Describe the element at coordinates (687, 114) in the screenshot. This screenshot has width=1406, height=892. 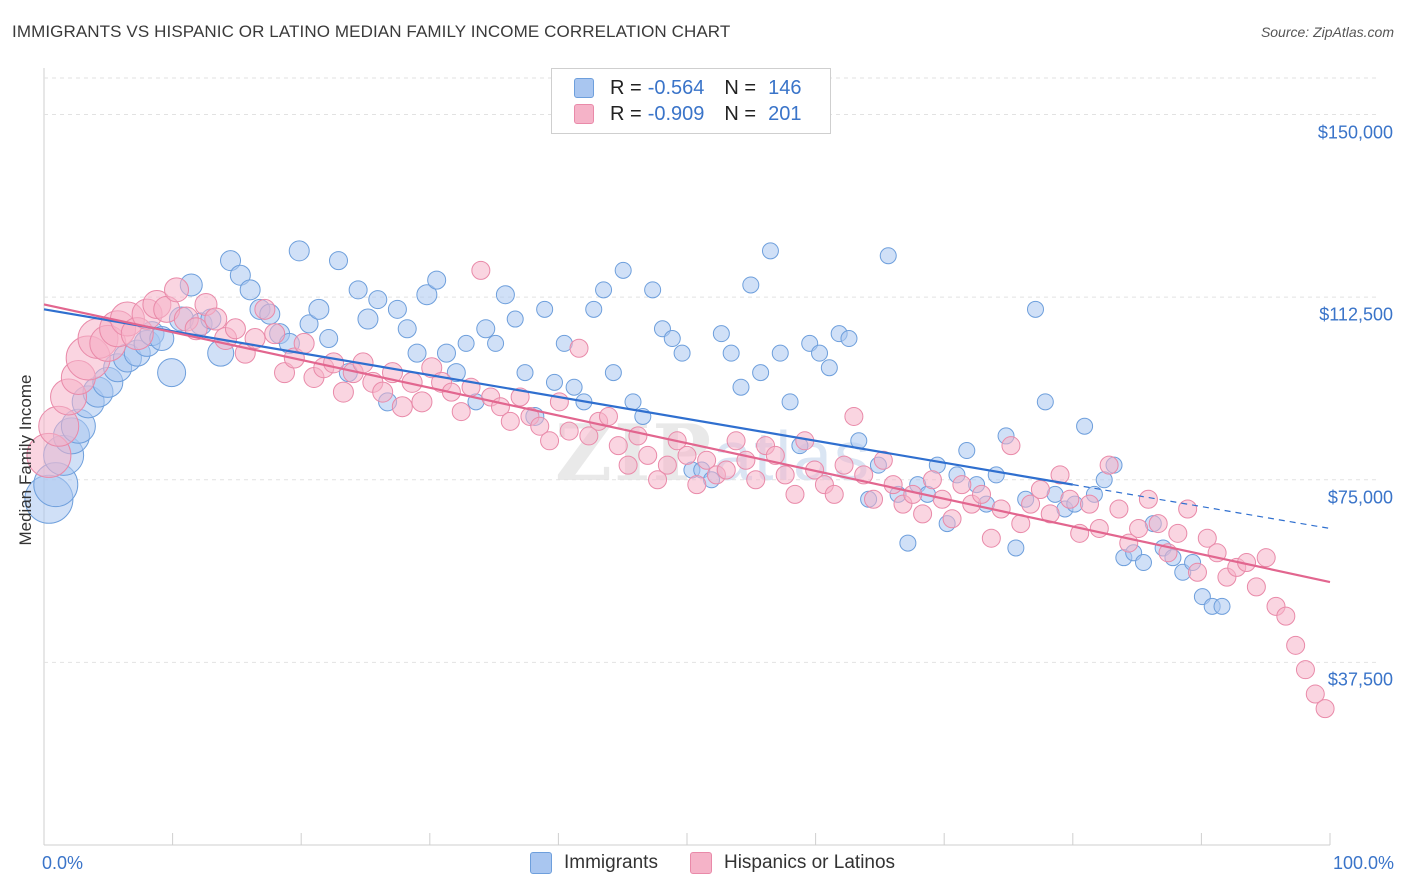
I see `legend-row-hispanics: R = -0.909 N = 201` at that location.